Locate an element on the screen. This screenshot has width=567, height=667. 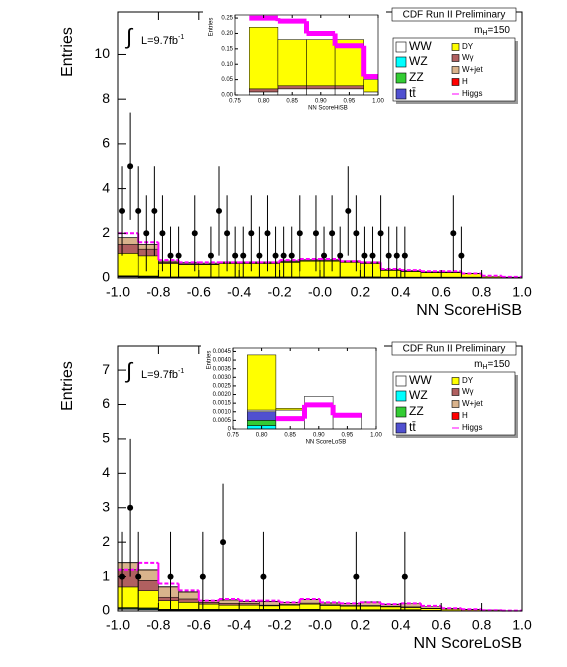
legend-label: WZ is located at coordinates (418, 61).